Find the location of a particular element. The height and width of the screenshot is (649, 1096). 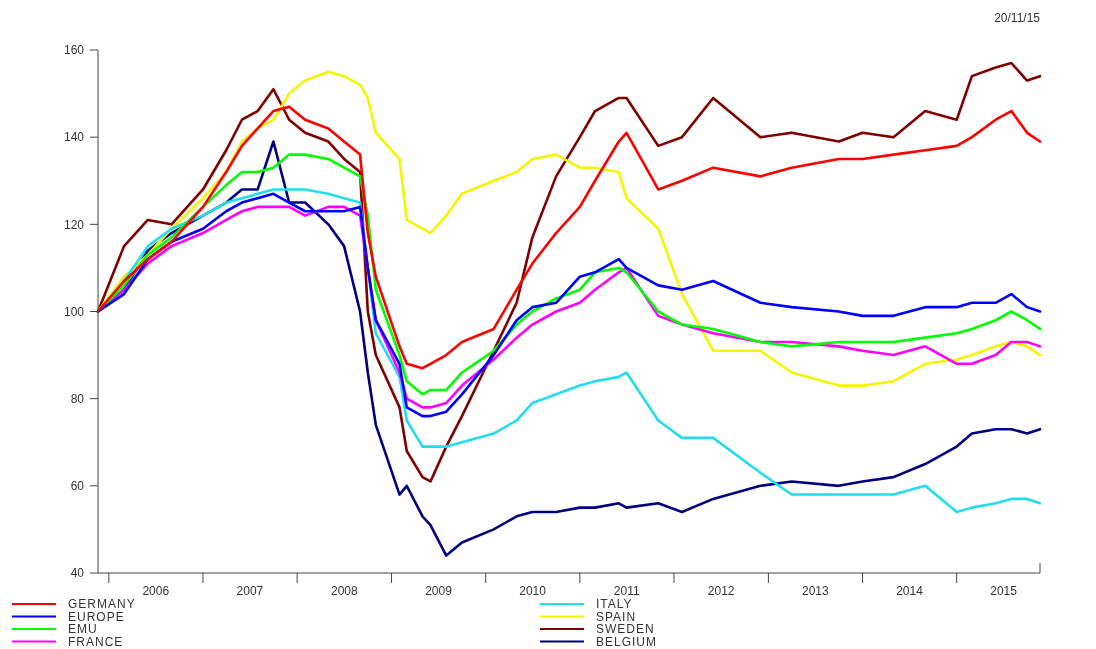

y-tick-label: 160 is located at coordinates (74, 50).